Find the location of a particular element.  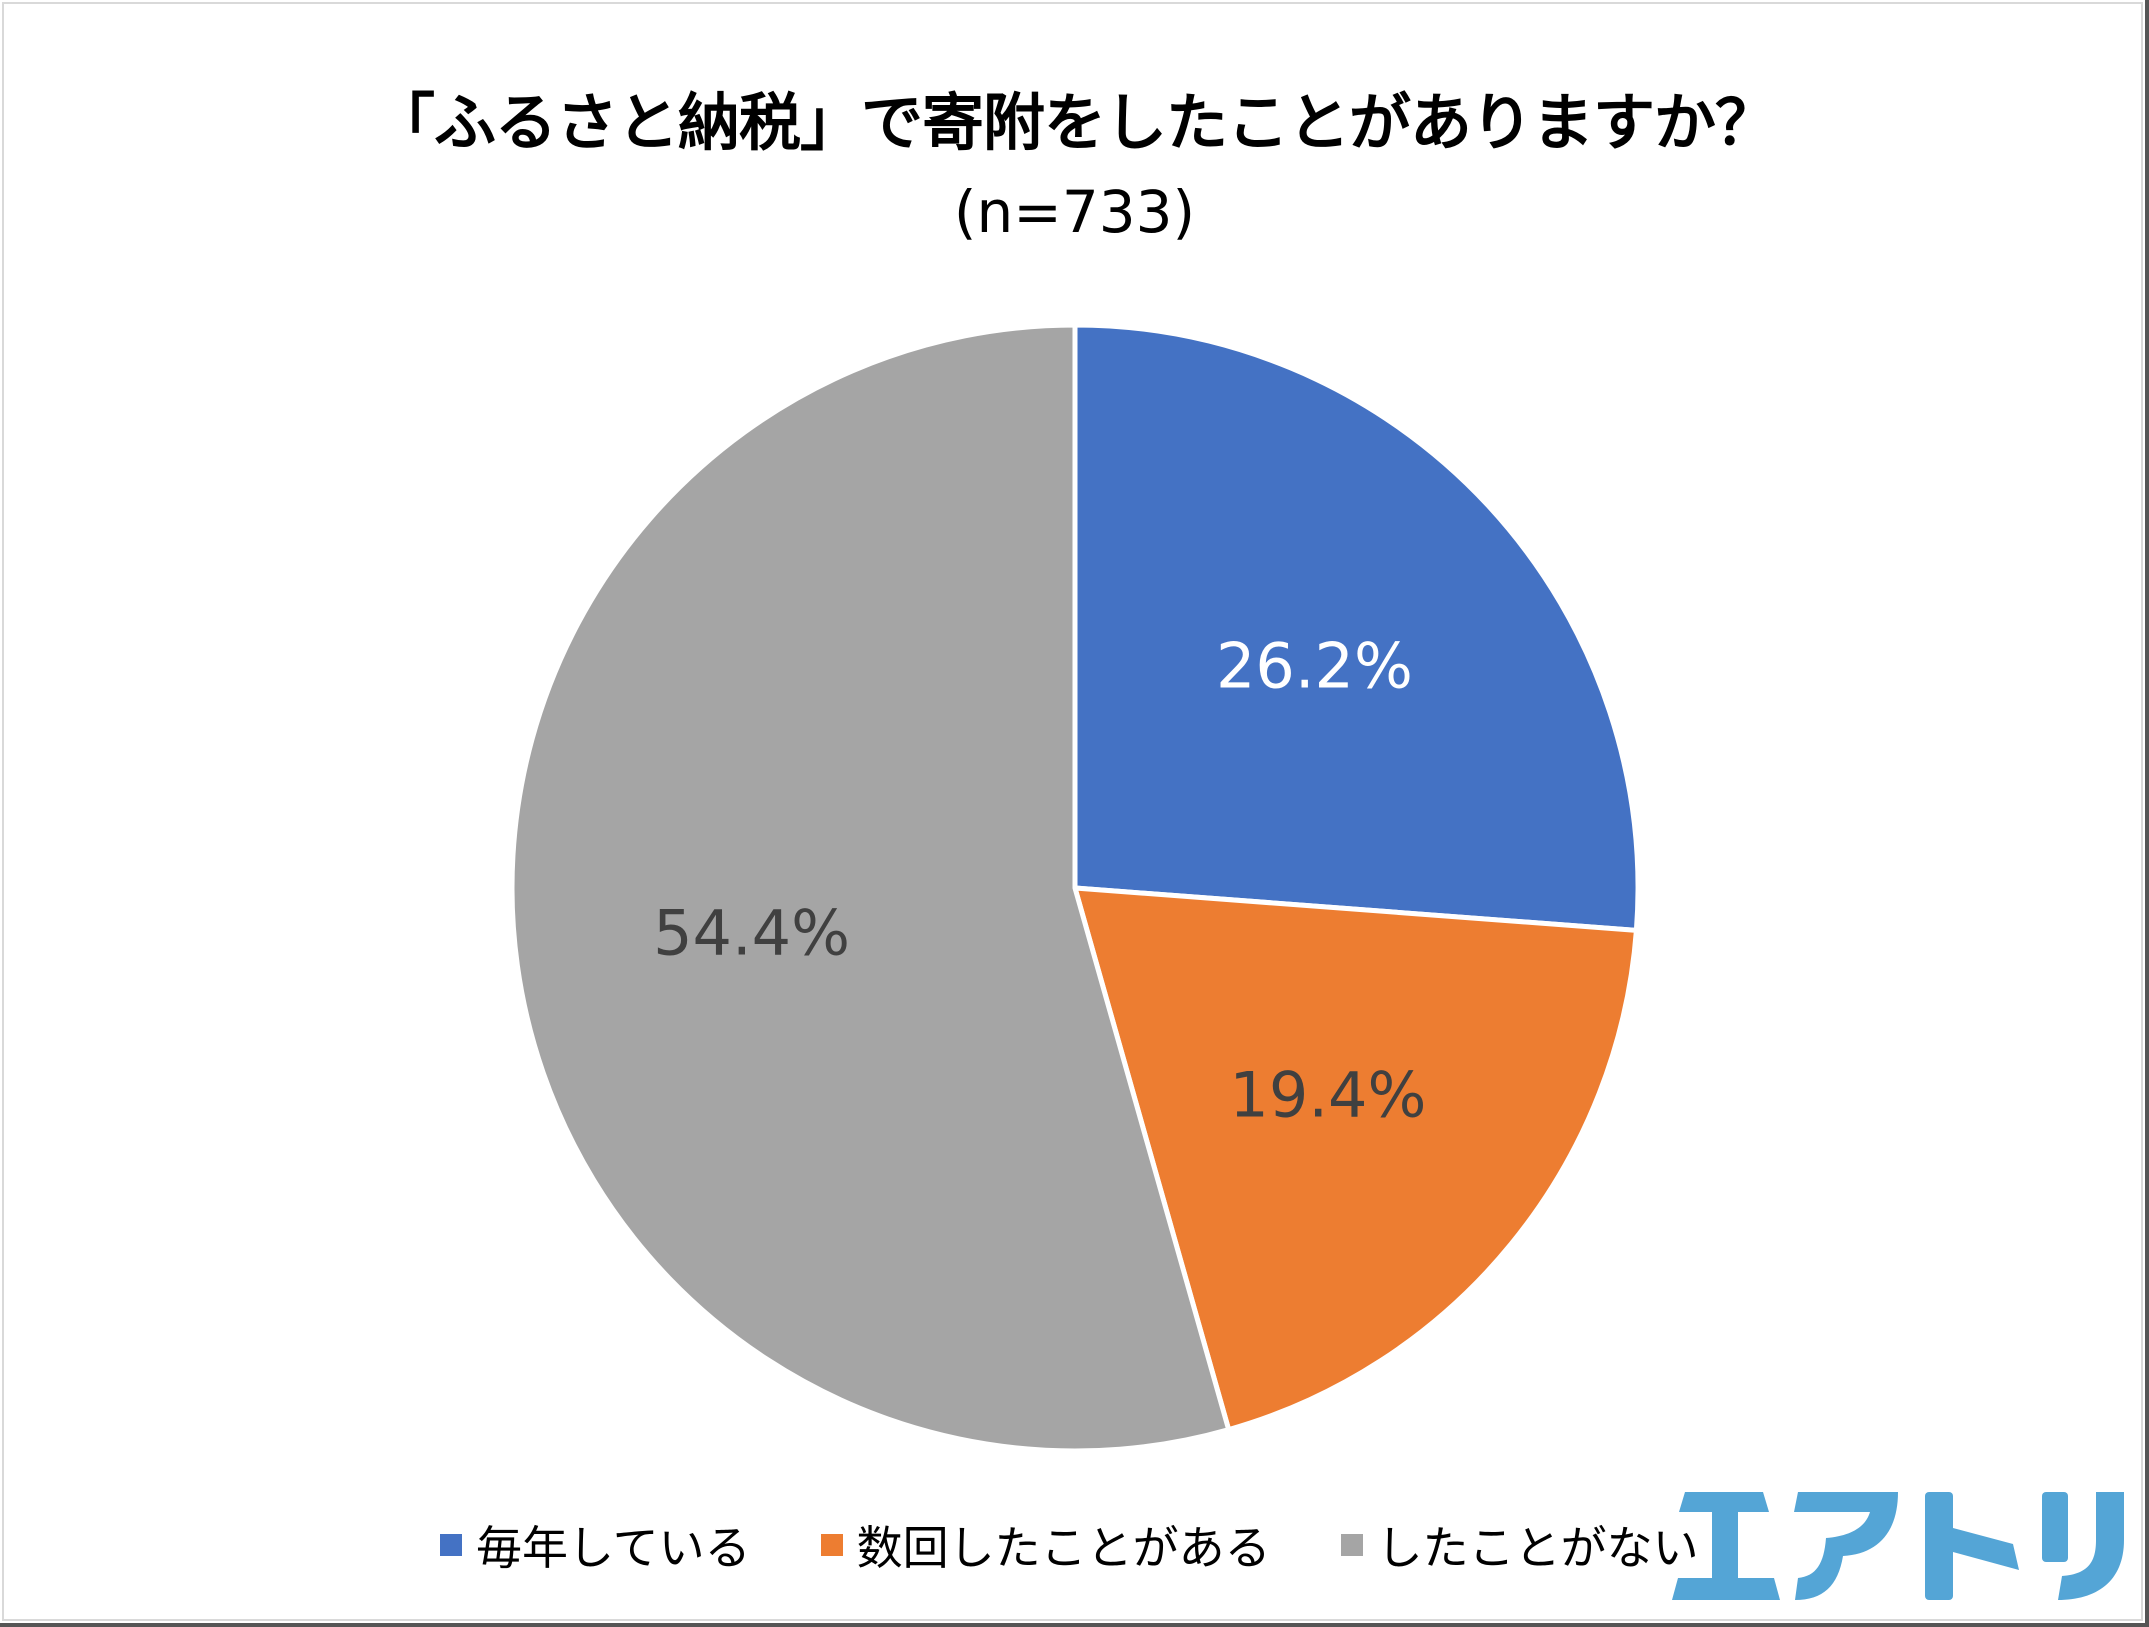

legend-item-every-year: 毎年している is located at coordinates (595, 1545).